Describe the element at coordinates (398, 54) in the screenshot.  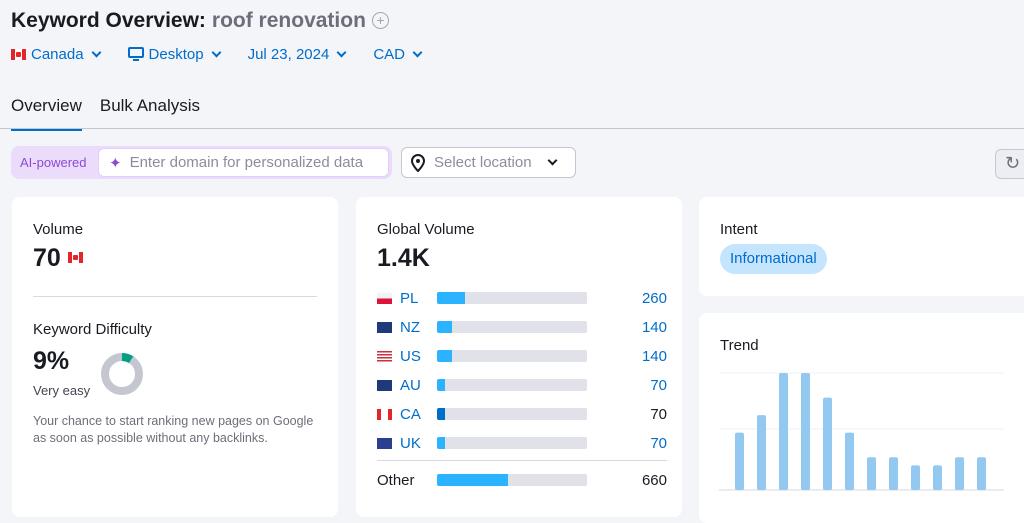
I see `currency-dropdown: CAD` at that location.